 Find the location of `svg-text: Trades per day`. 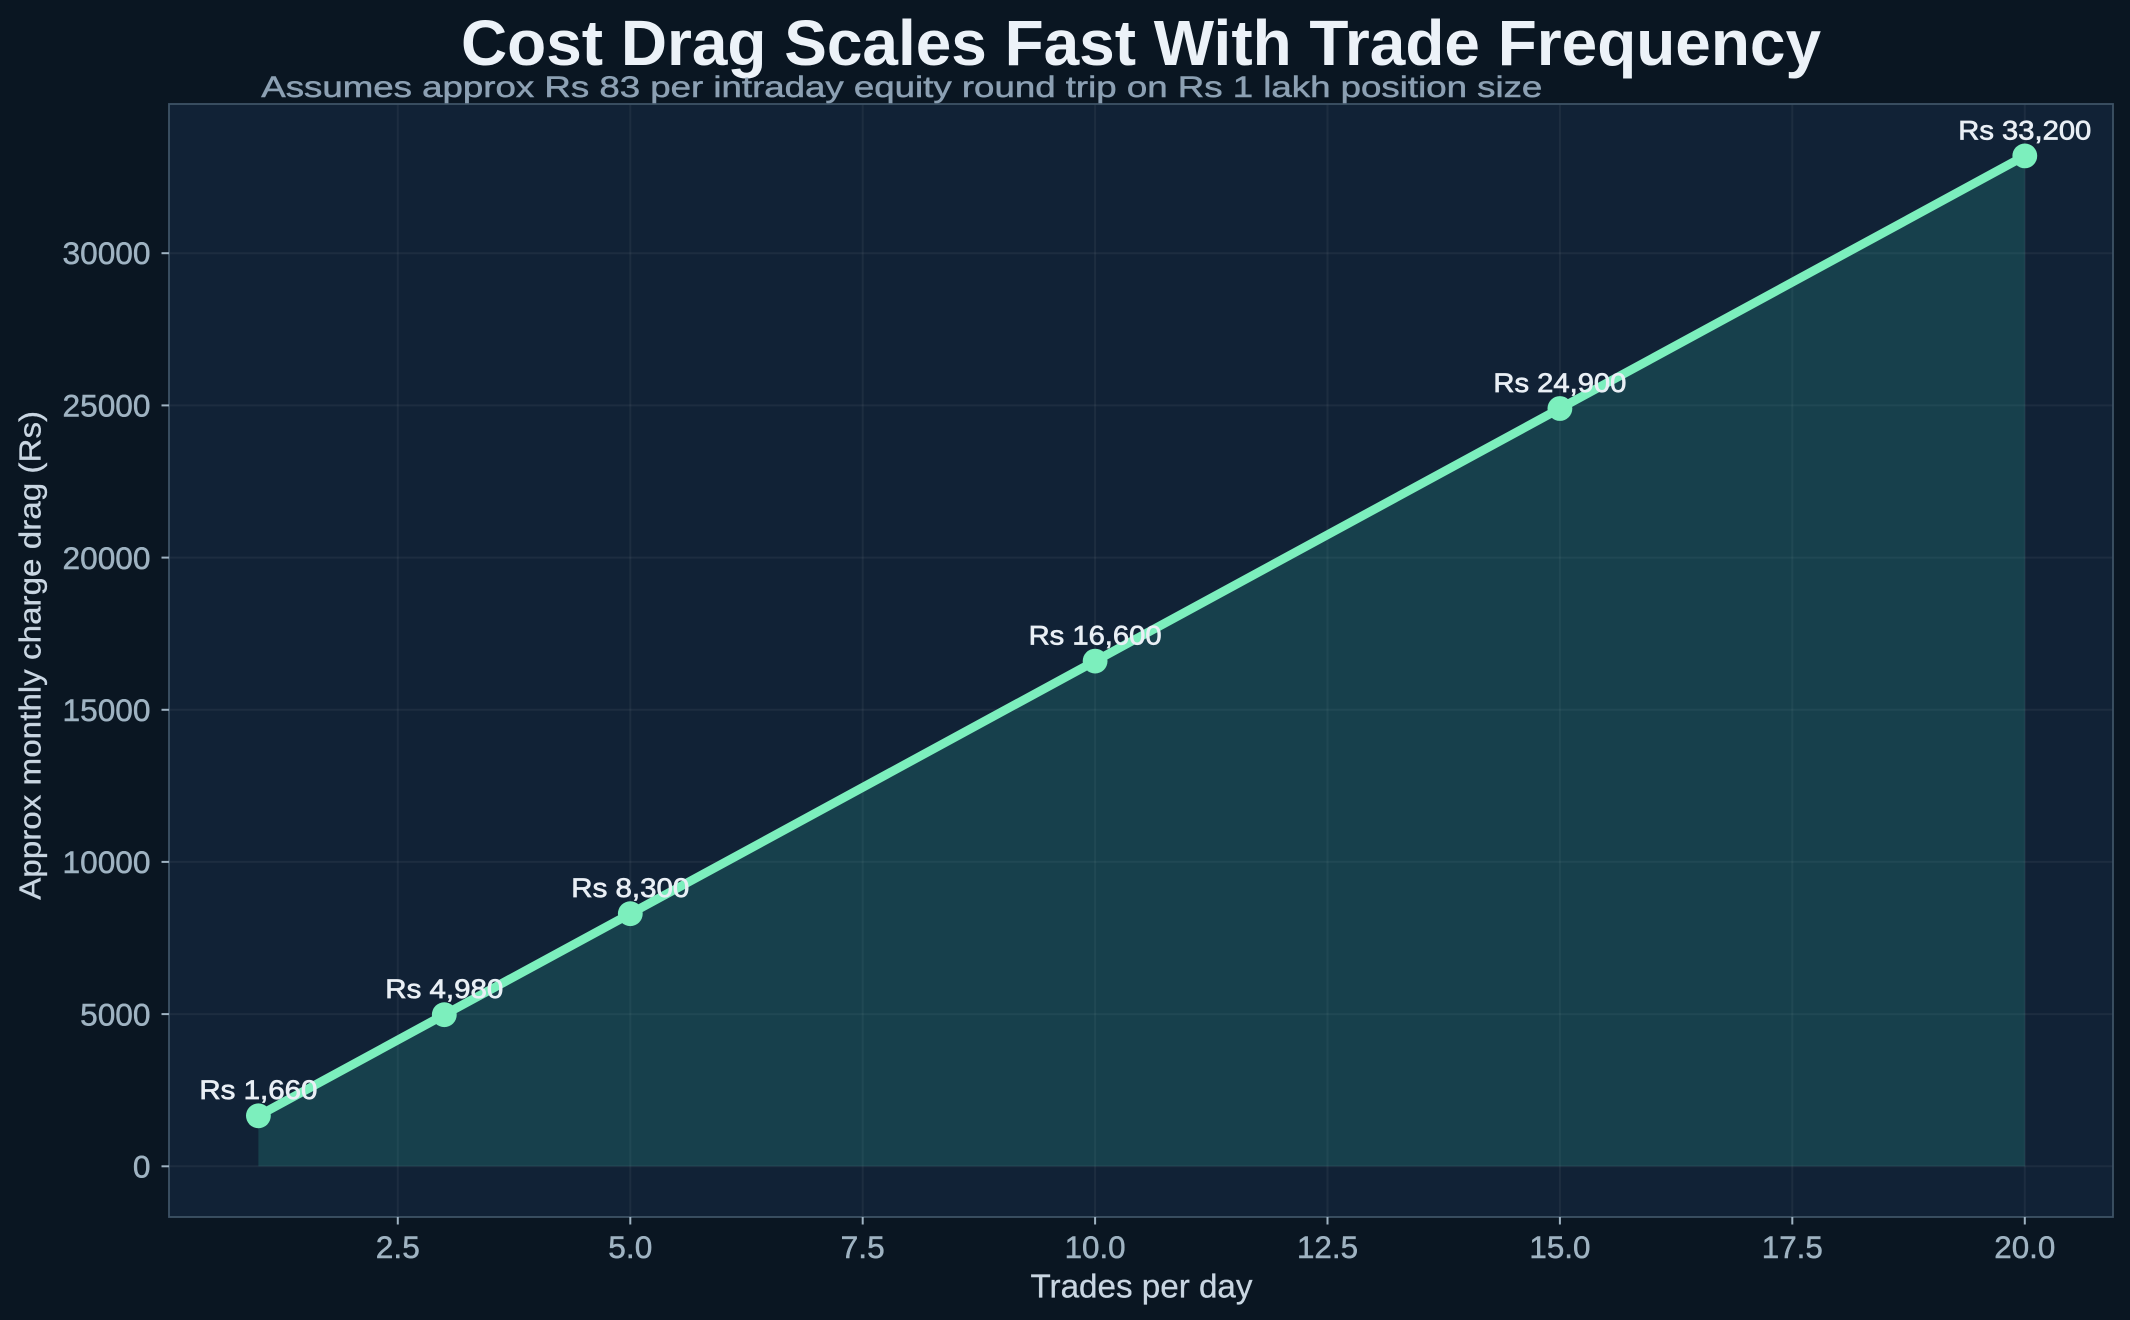

svg-text: Trades per day is located at coordinates (1142, 1285).